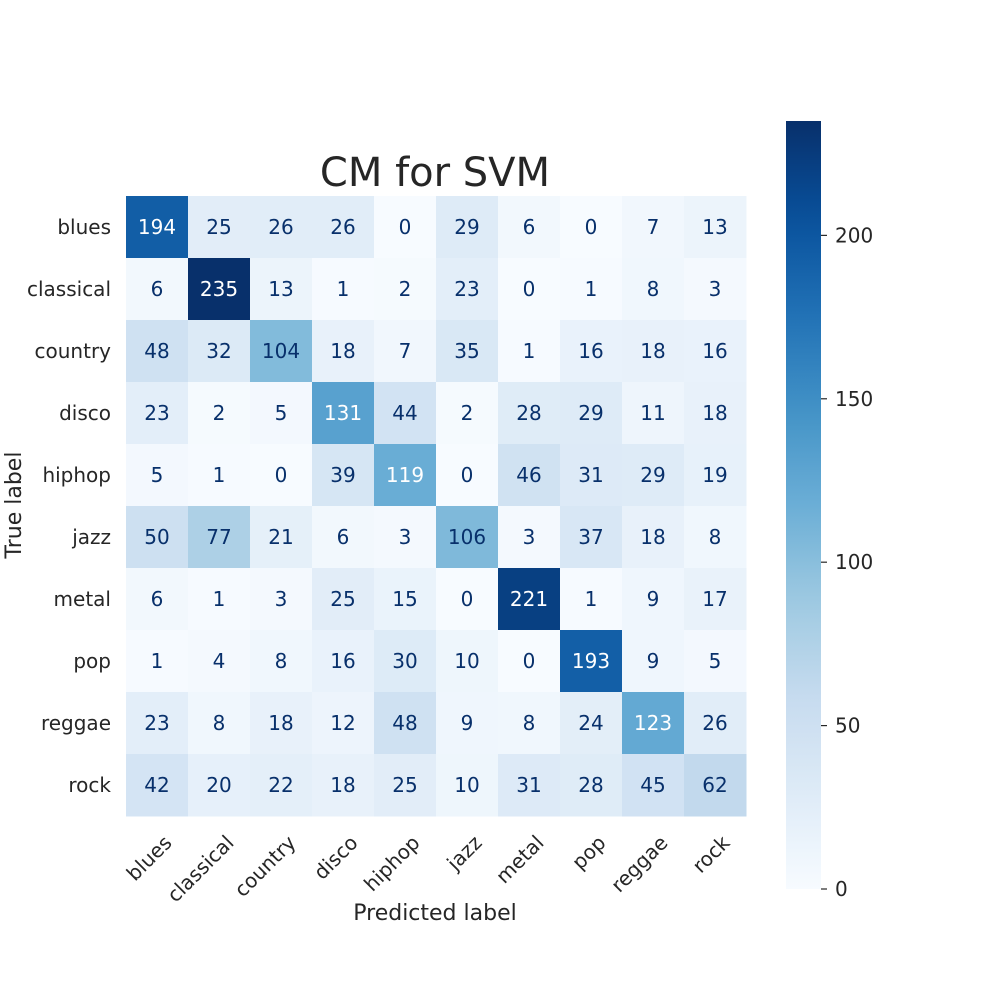 The height and width of the screenshot is (1004, 1000). What do you see at coordinates (73, 351) in the screenshot?
I see `y-tick-label: country` at bounding box center [73, 351].